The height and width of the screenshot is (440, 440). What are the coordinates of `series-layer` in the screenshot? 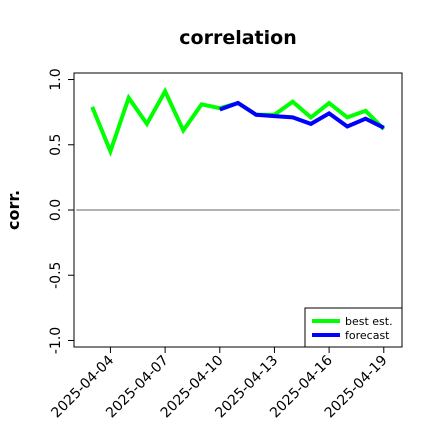 It's located at (238, 121).